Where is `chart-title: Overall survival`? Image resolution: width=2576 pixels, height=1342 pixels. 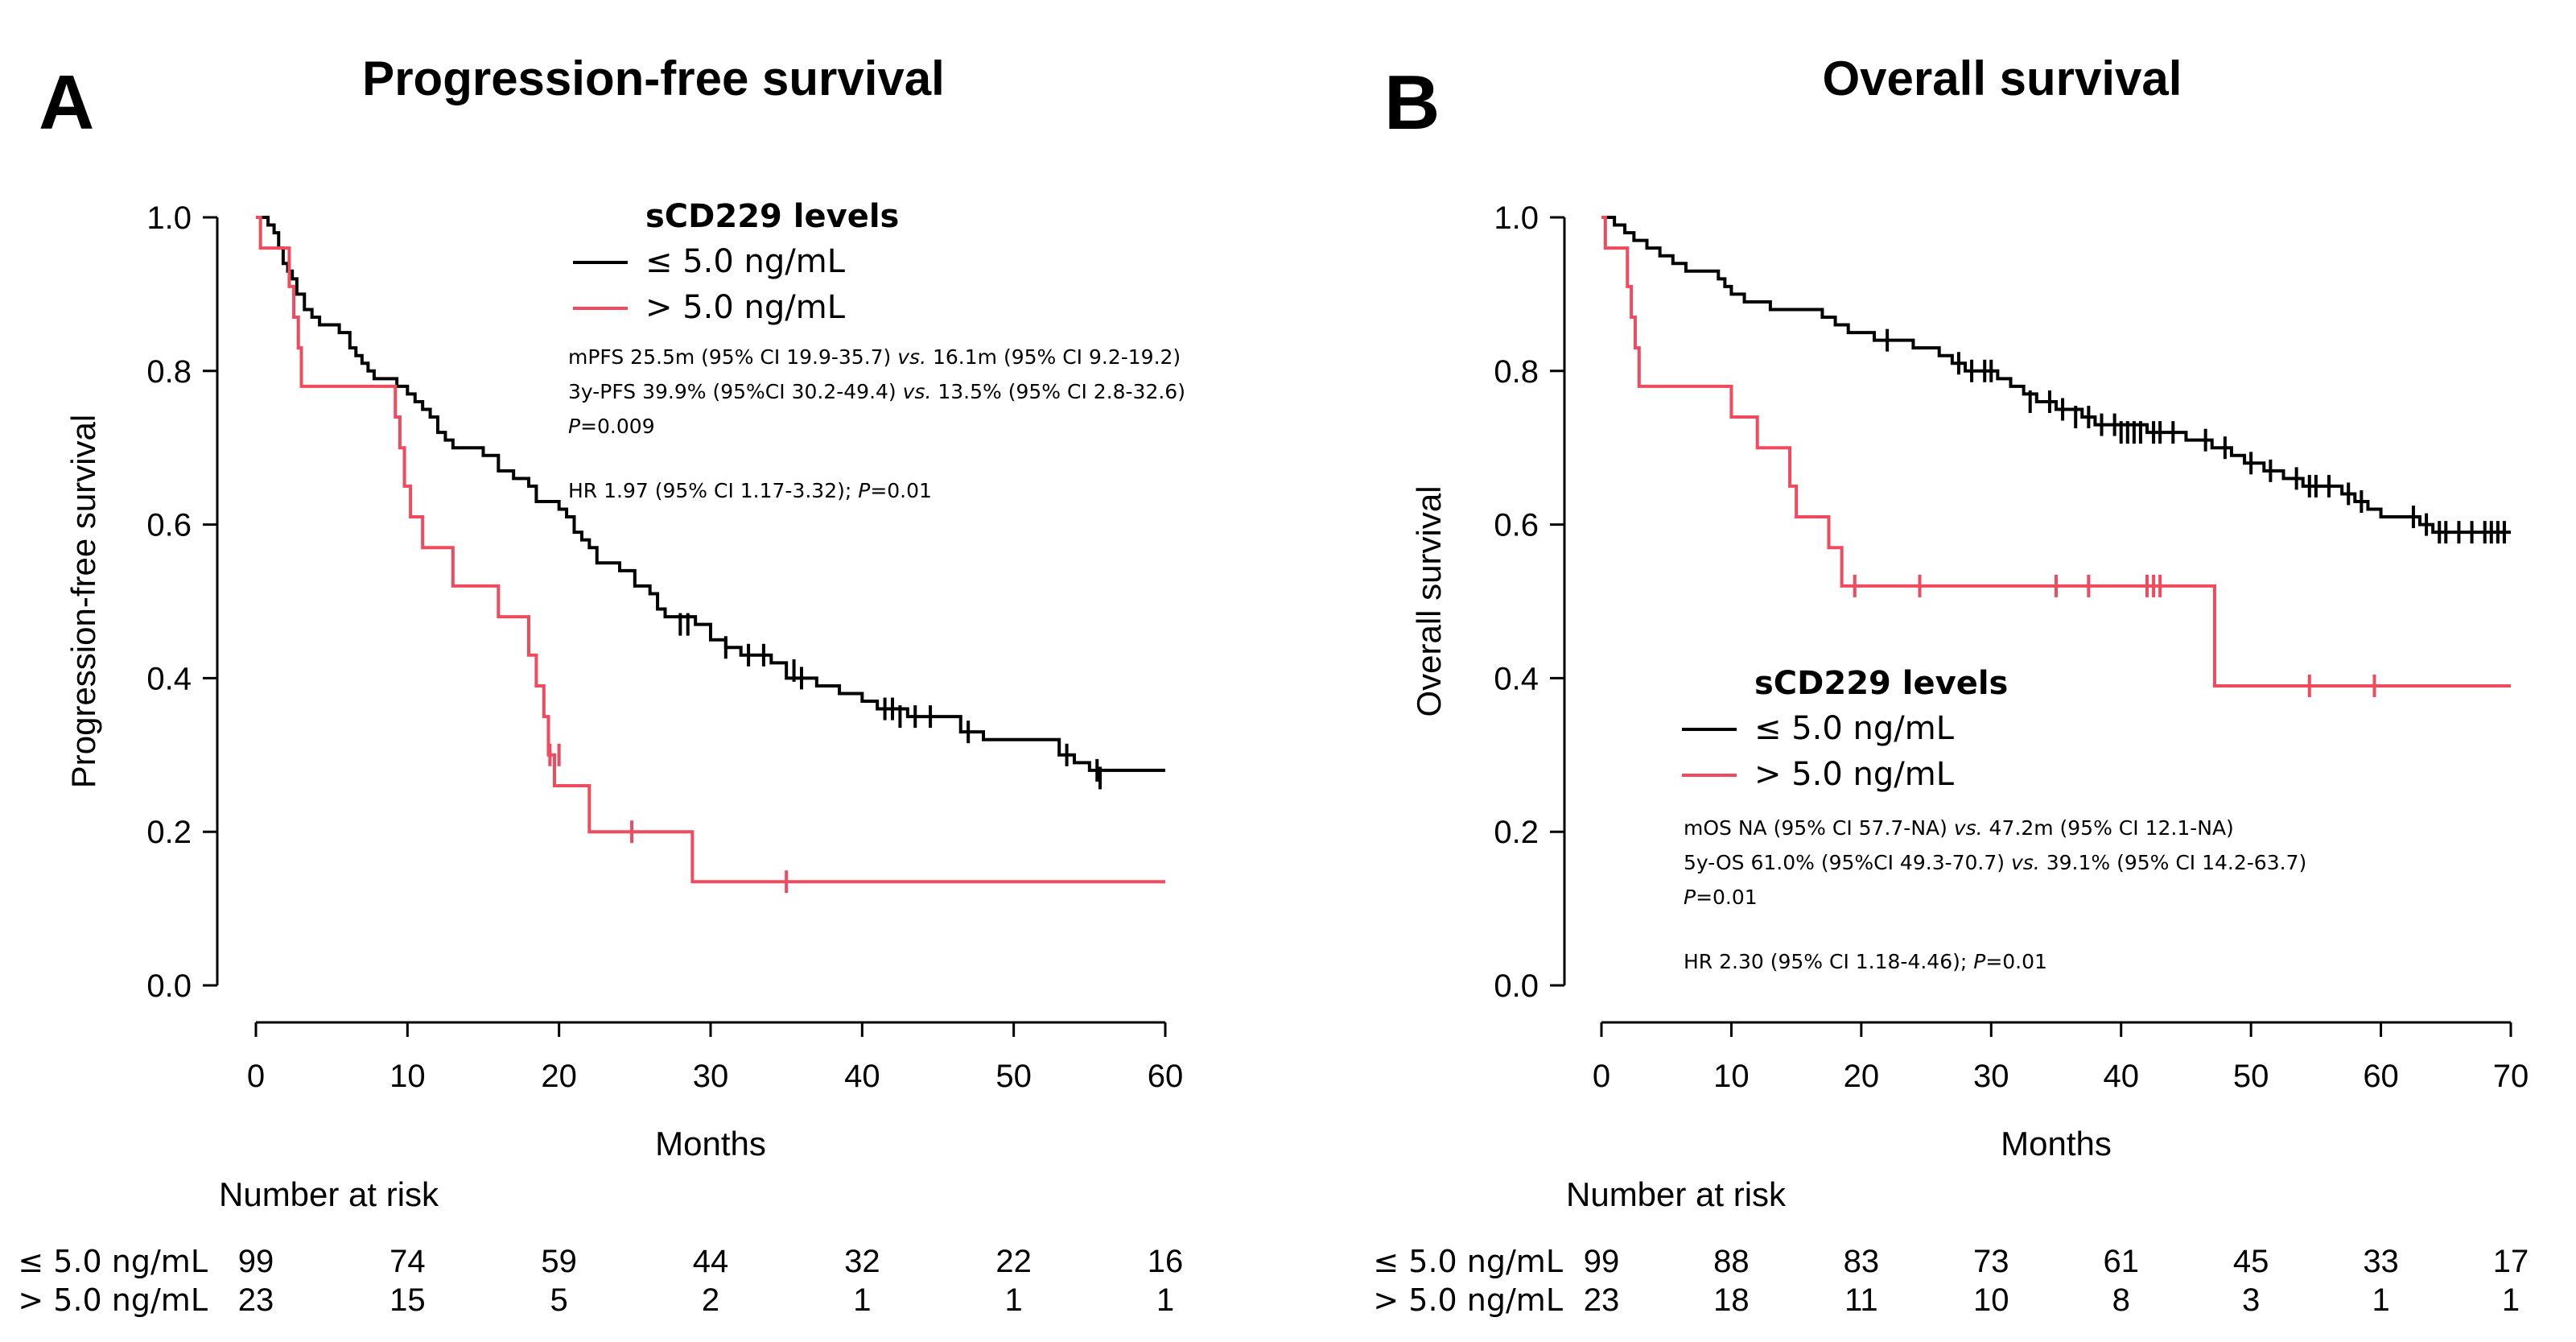
chart-title: Overall survival is located at coordinates (2002, 78).